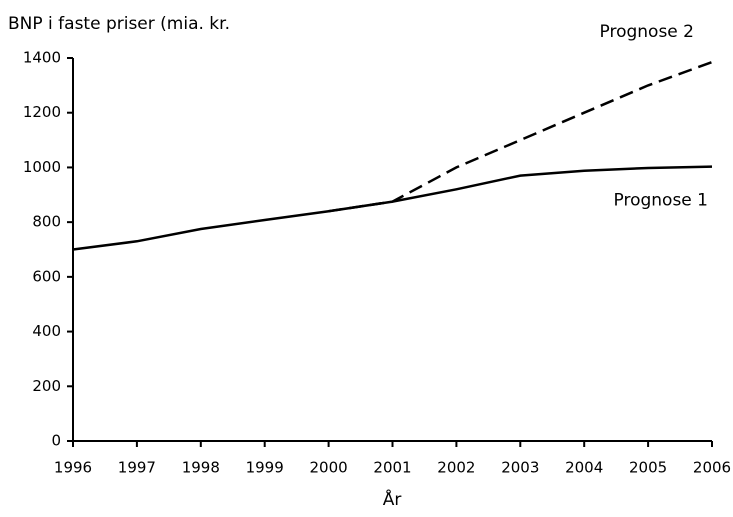 This screenshot has width=733, height=517. Describe the element at coordinates (392, 499) in the screenshot. I see `x-axis-label: År` at that location.